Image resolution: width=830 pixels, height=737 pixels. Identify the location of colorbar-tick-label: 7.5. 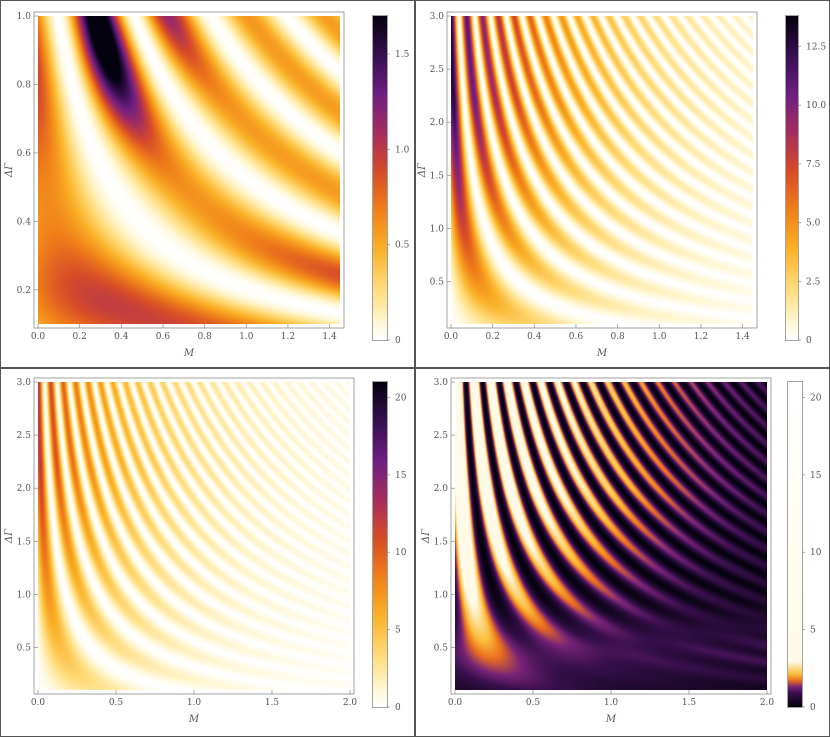
(813, 165).